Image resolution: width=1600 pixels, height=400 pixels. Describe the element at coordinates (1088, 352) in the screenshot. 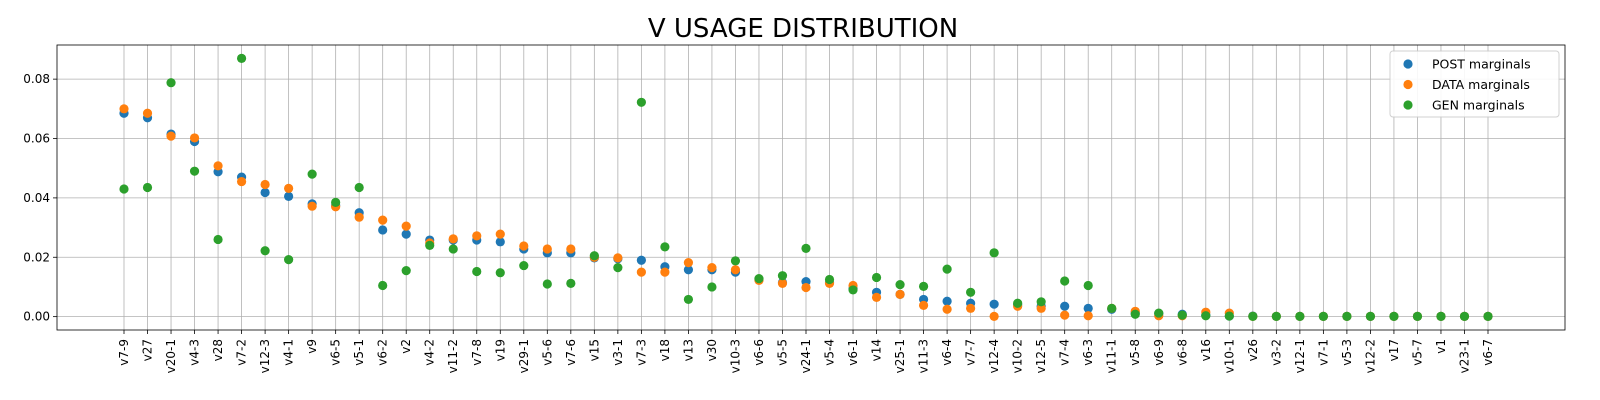

I see `x-tick-label: v6-3` at that location.